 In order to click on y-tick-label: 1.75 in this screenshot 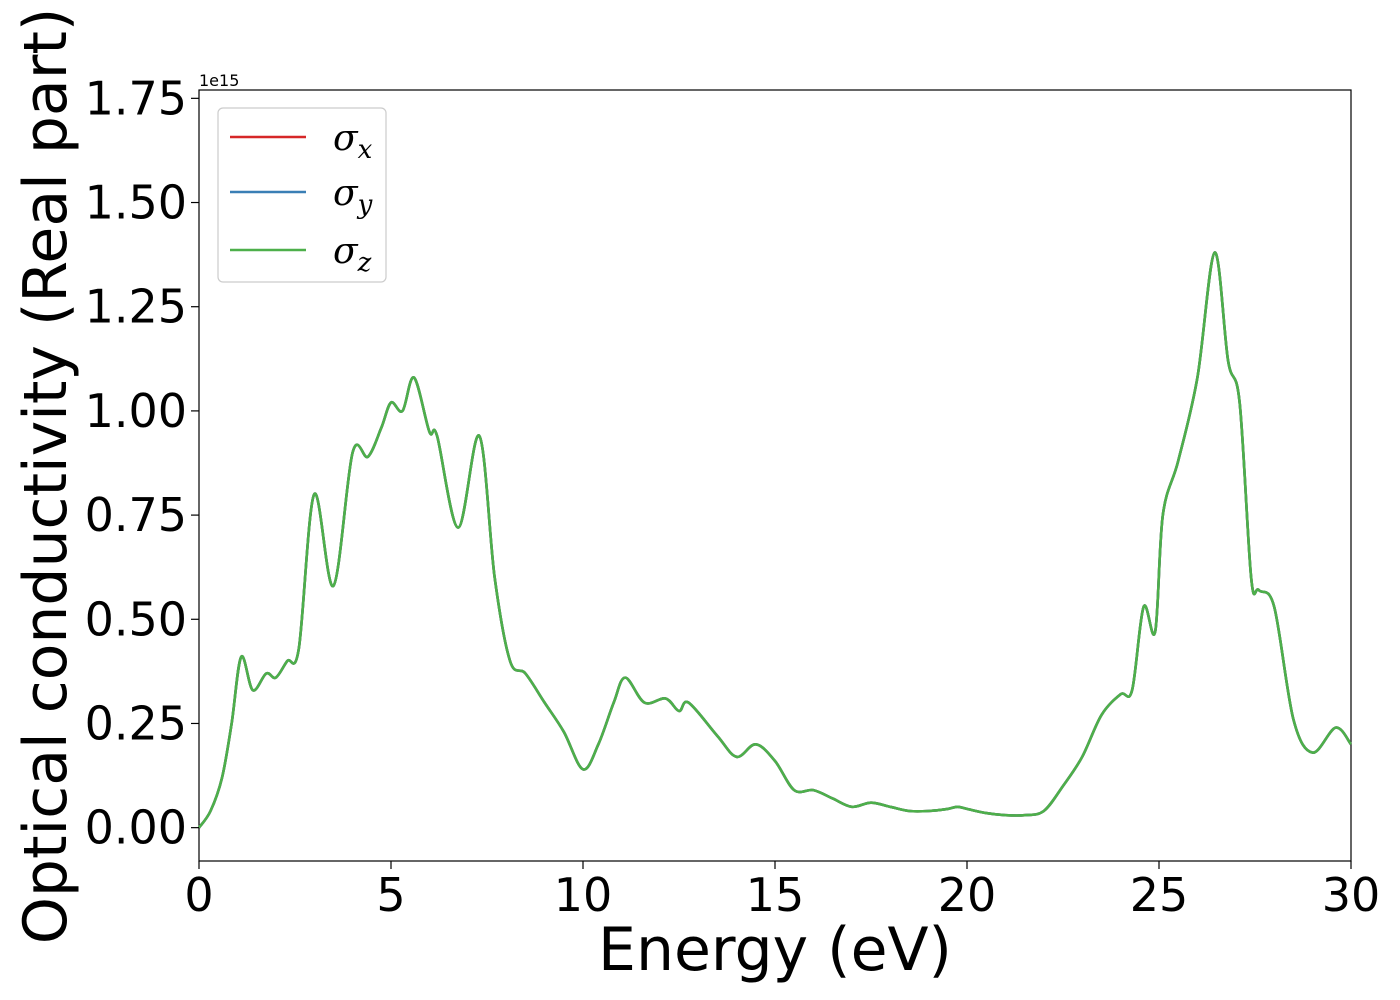, I will do `click(136, 98)`.